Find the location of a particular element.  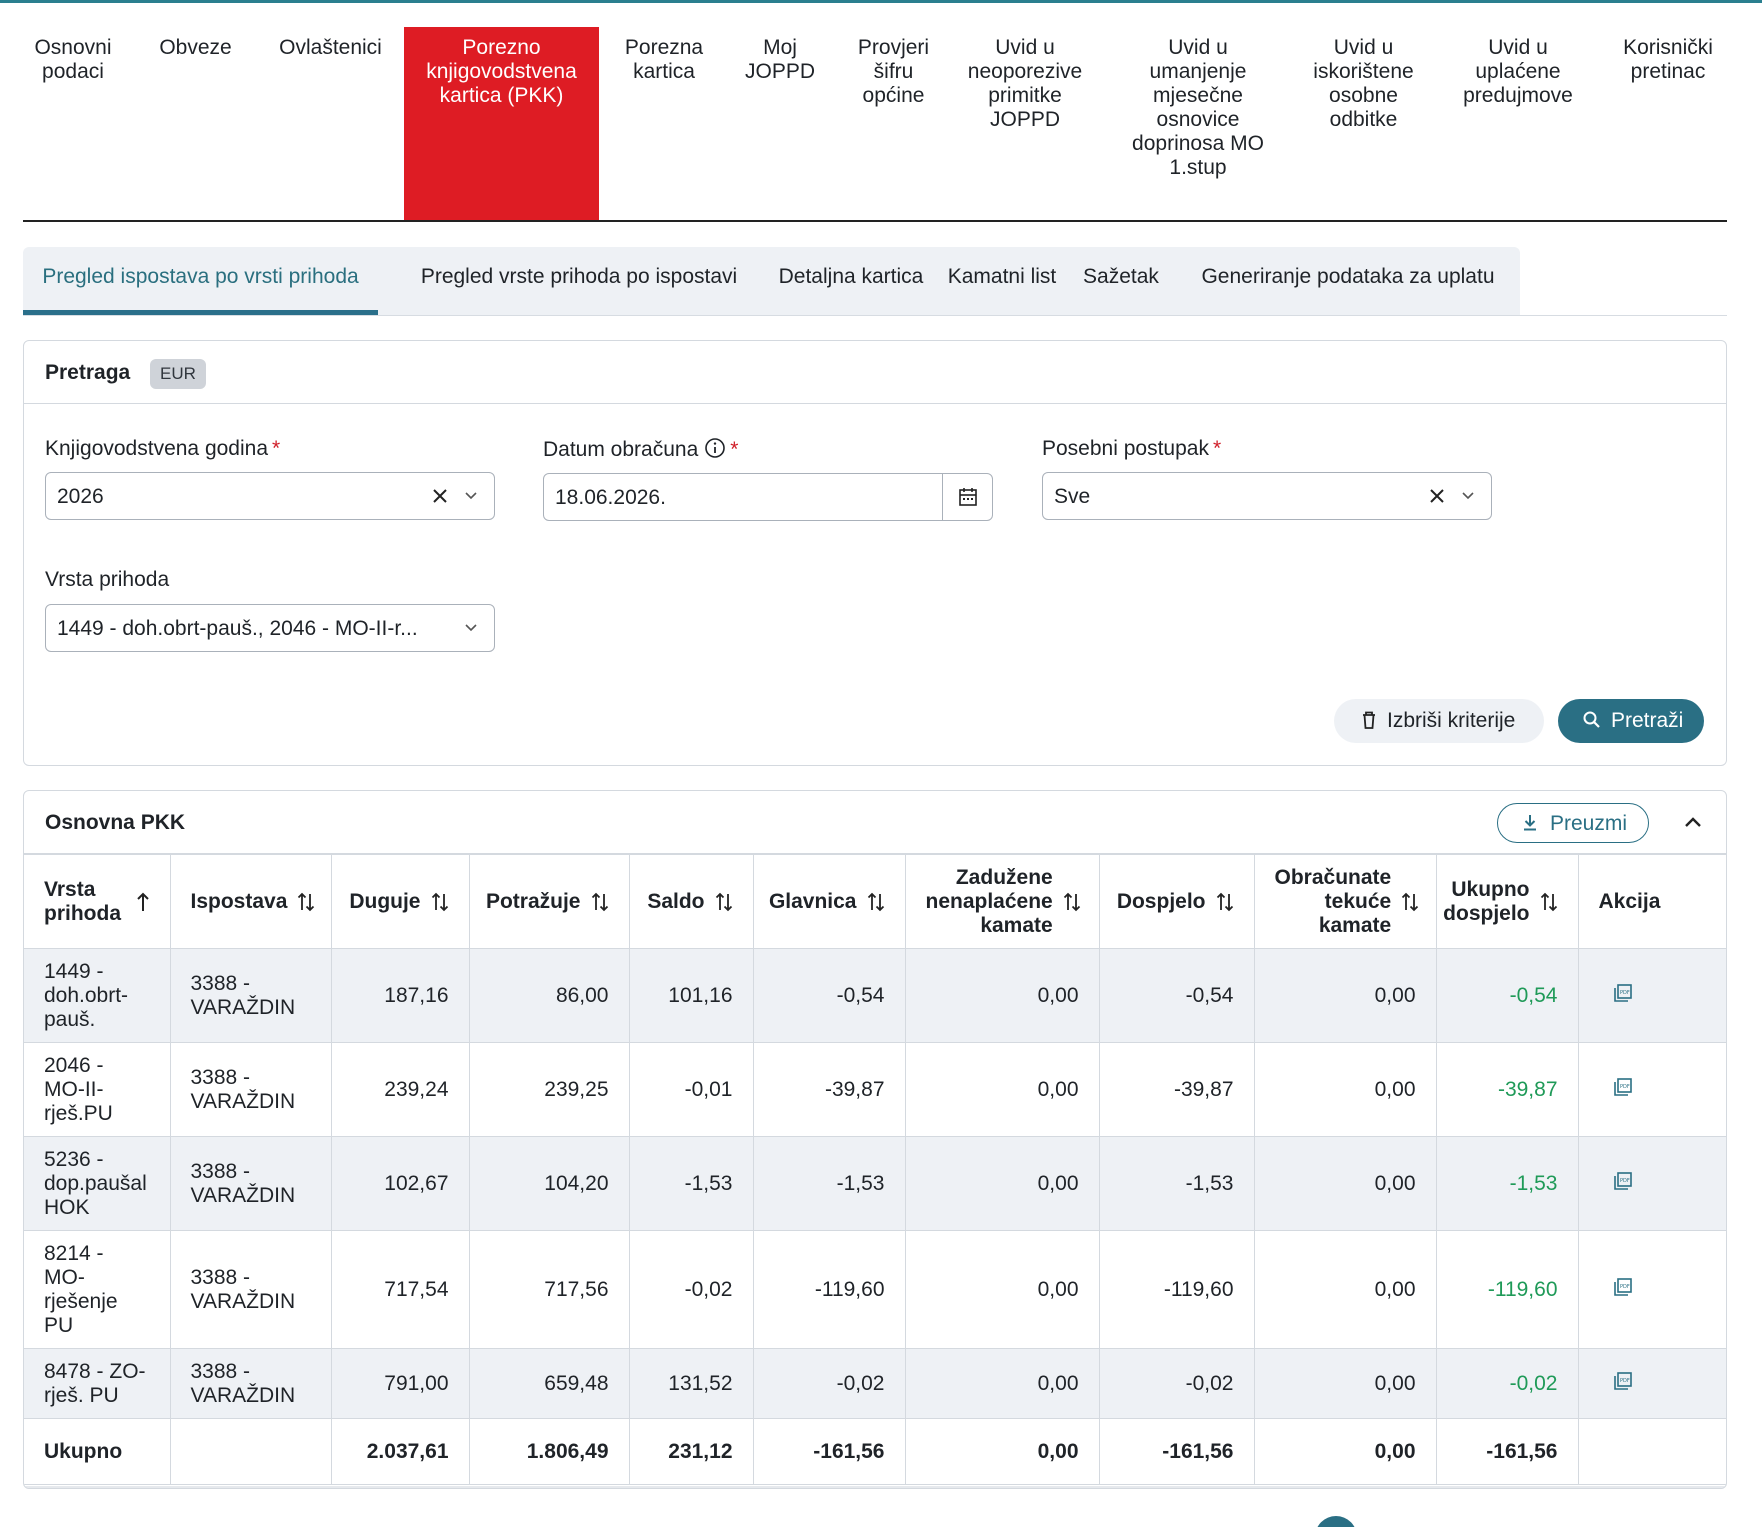

tabs-divider is located at coordinates (875, 315).